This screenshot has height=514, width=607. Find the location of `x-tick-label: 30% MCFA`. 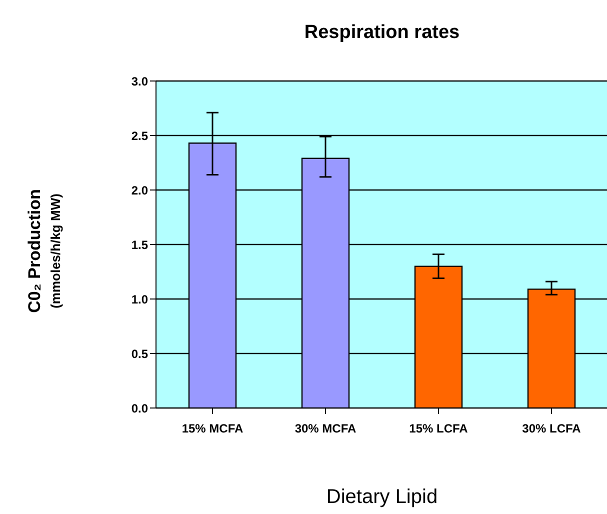

x-tick-label: 30% MCFA is located at coordinates (325, 429).